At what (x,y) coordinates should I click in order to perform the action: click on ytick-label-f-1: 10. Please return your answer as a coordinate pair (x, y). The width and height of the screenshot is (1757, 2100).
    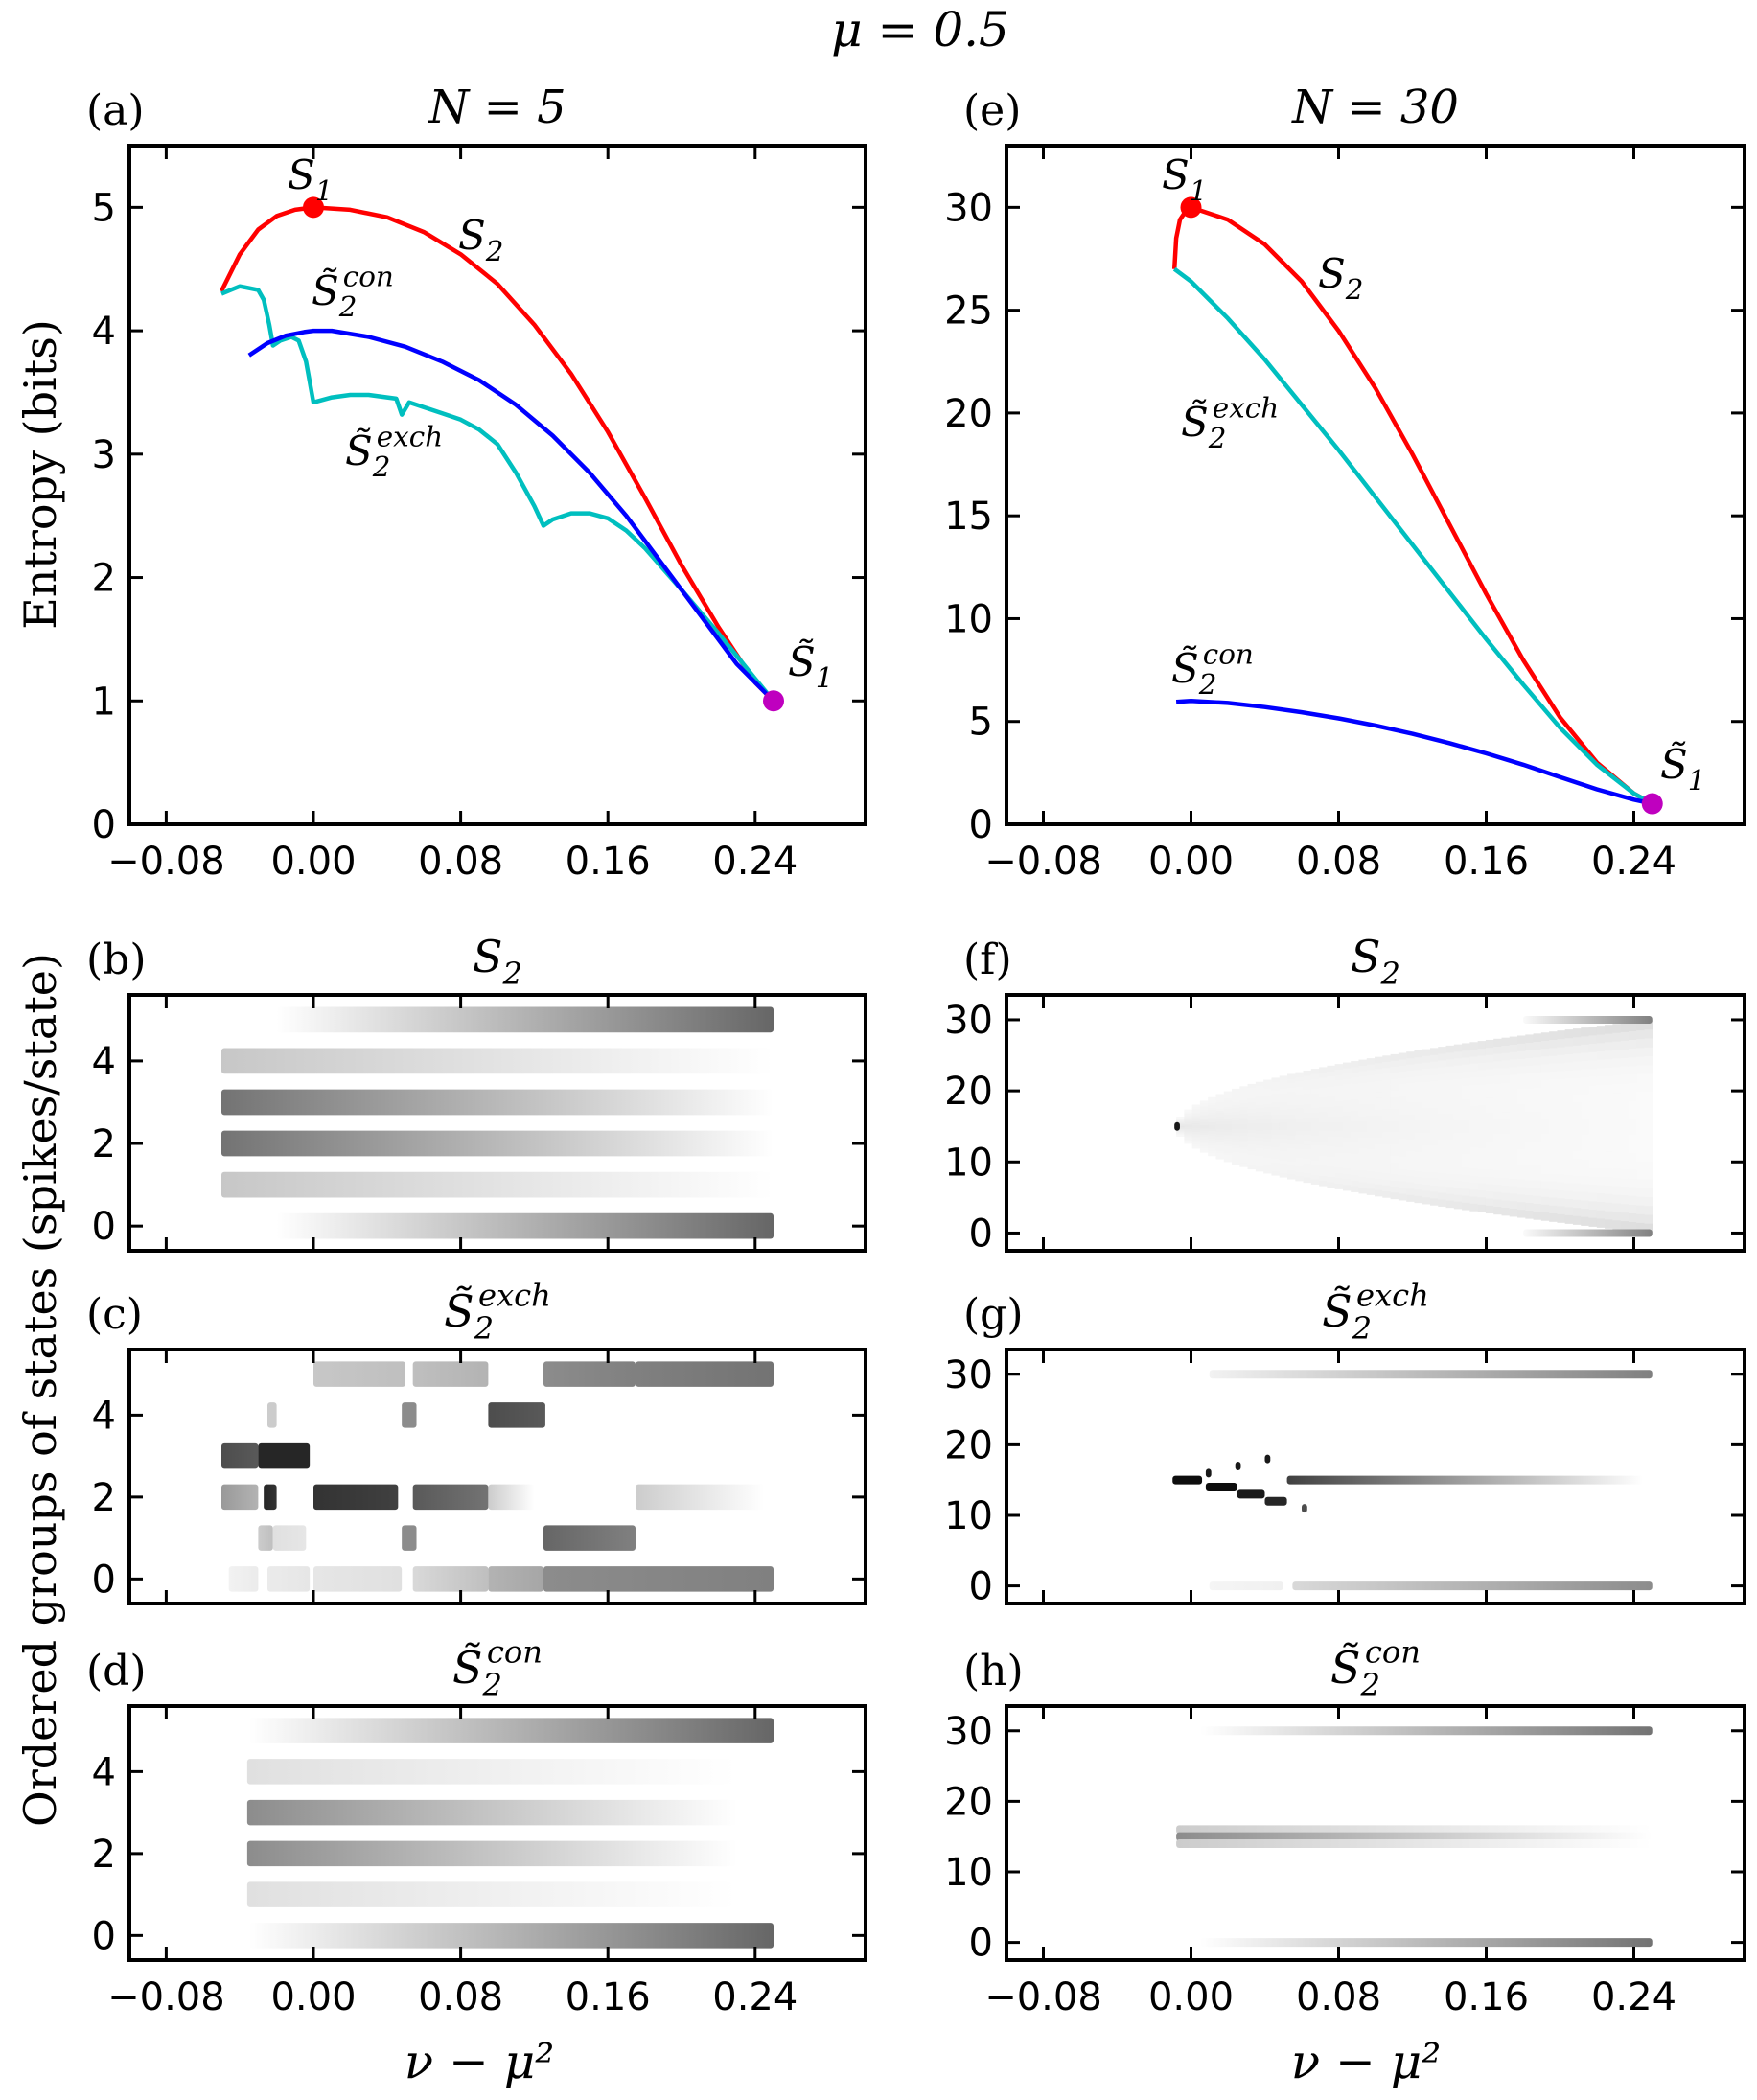
    Looking at the image, I should click on (968, 1163).